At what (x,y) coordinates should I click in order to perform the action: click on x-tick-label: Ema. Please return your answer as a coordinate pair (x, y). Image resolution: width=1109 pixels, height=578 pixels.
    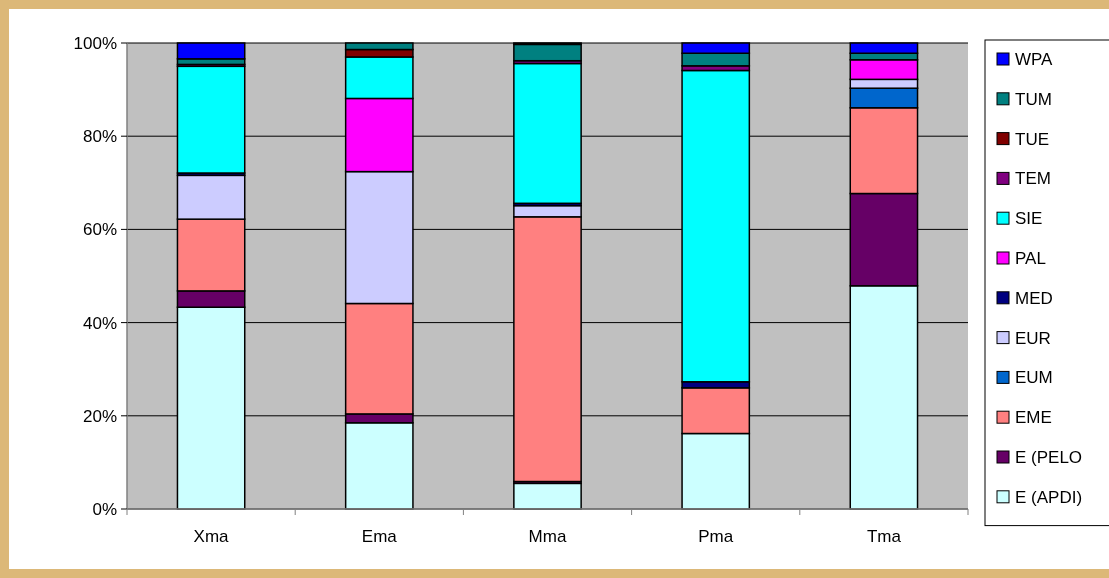
    Looking at the image, I should click on (379, 536).